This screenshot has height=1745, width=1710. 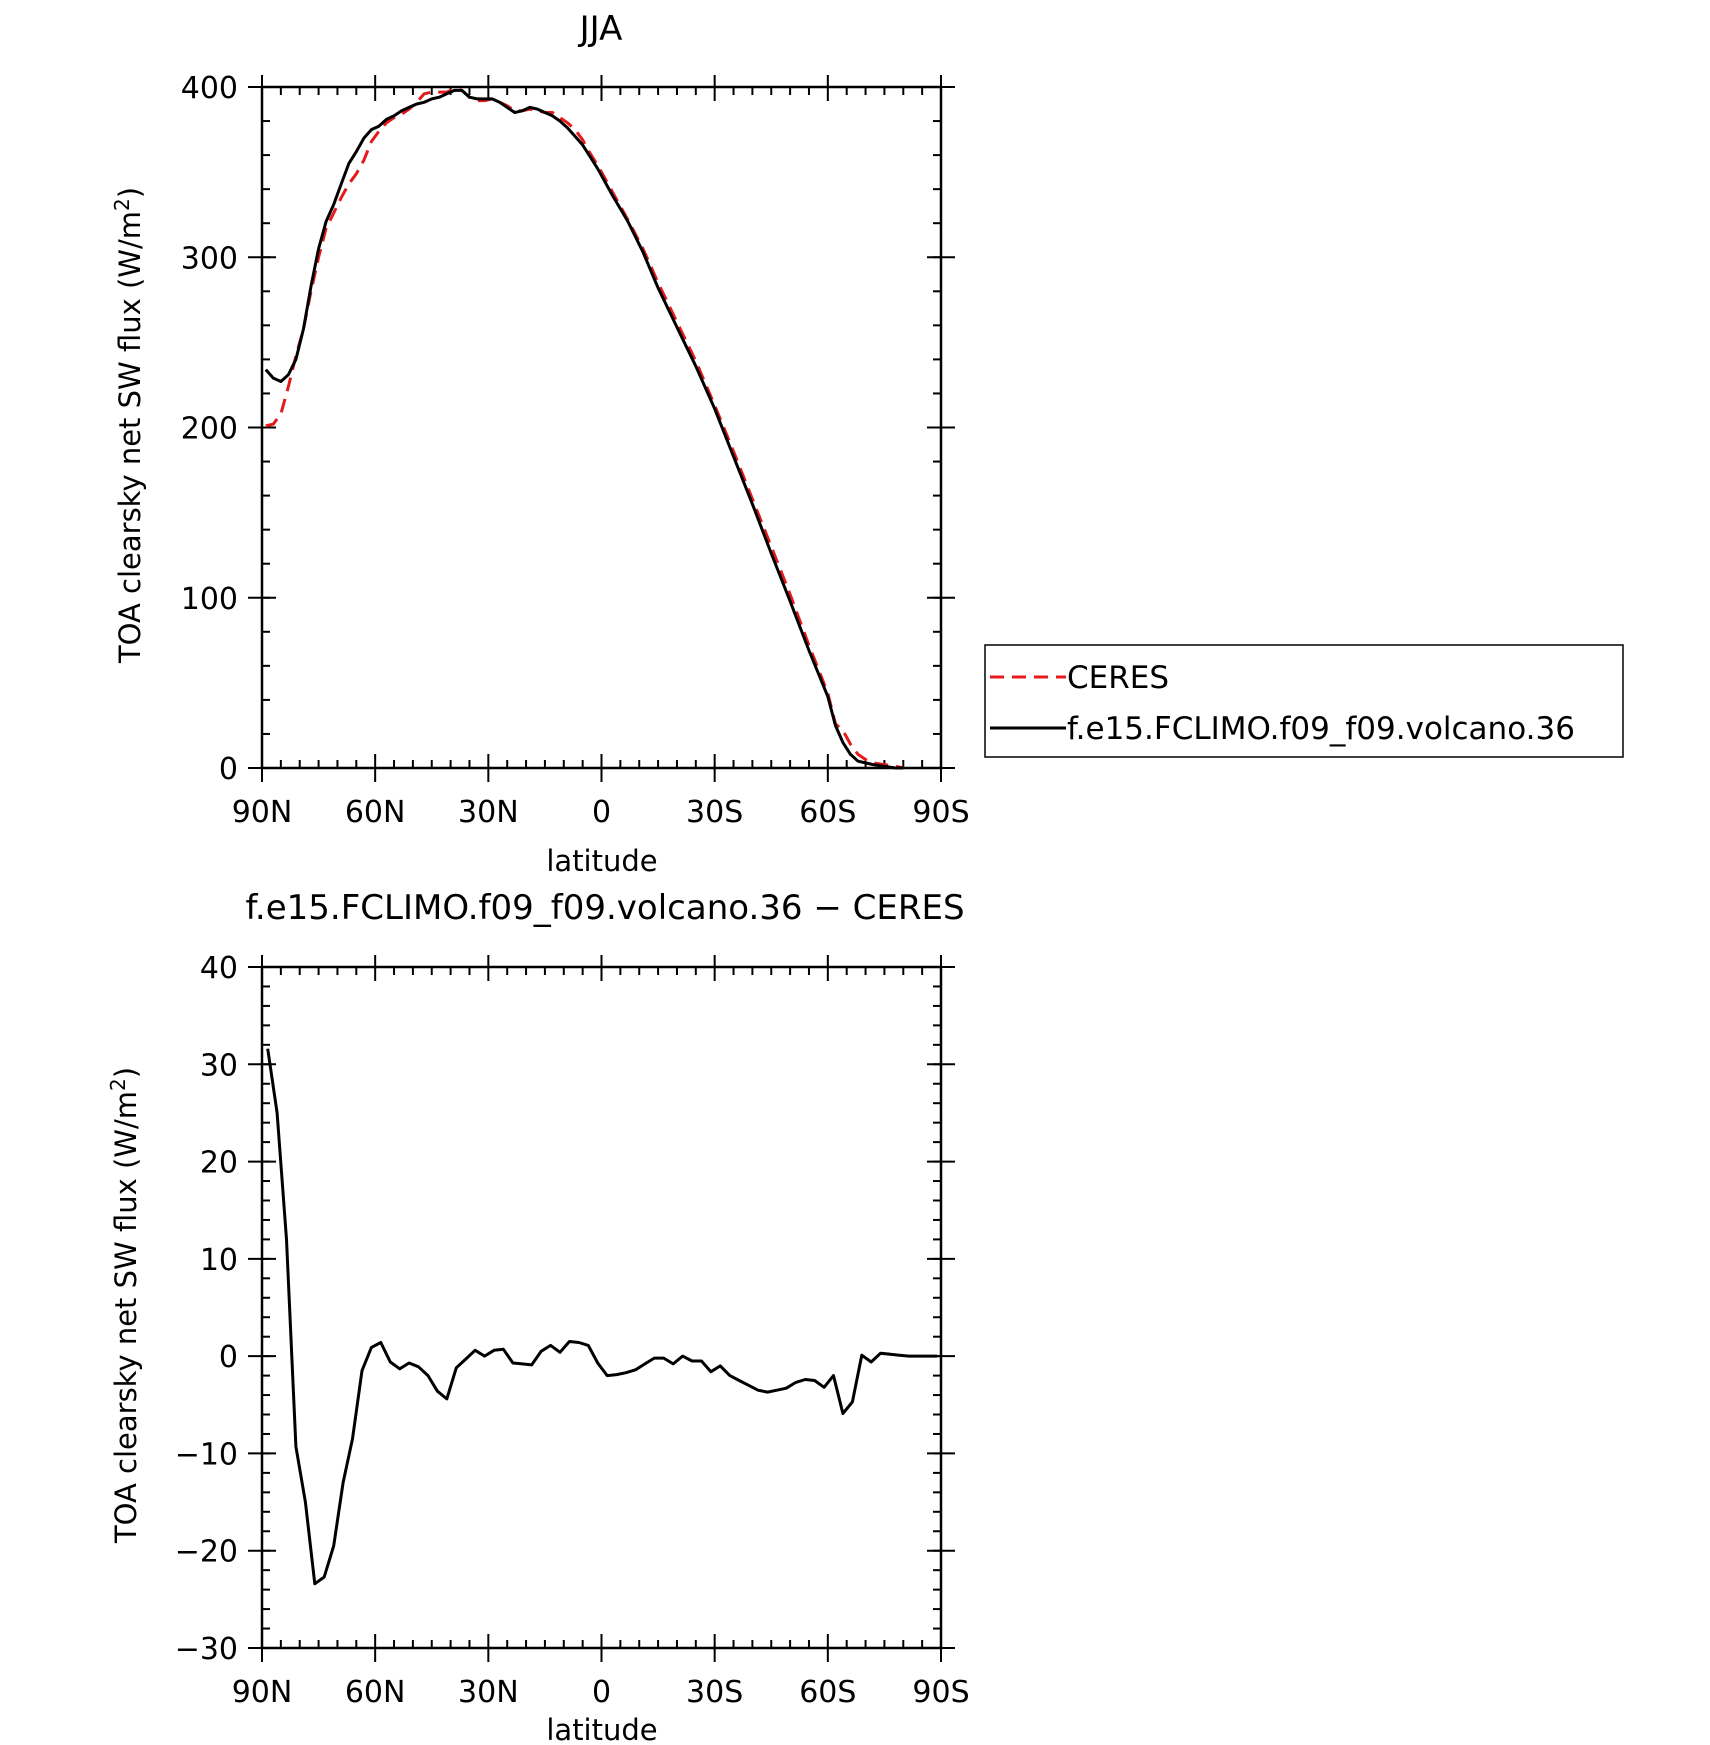 What do you see at coordinates (228, 769) in the screenshot?
I see `top-y-tick-label: 0` at bounding box center [228, 769].